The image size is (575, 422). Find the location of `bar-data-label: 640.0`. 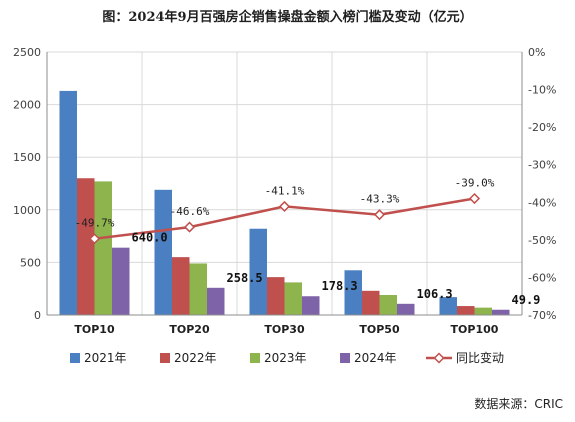

bar-data-label: 640.0 is located at coordinates (150, 238).